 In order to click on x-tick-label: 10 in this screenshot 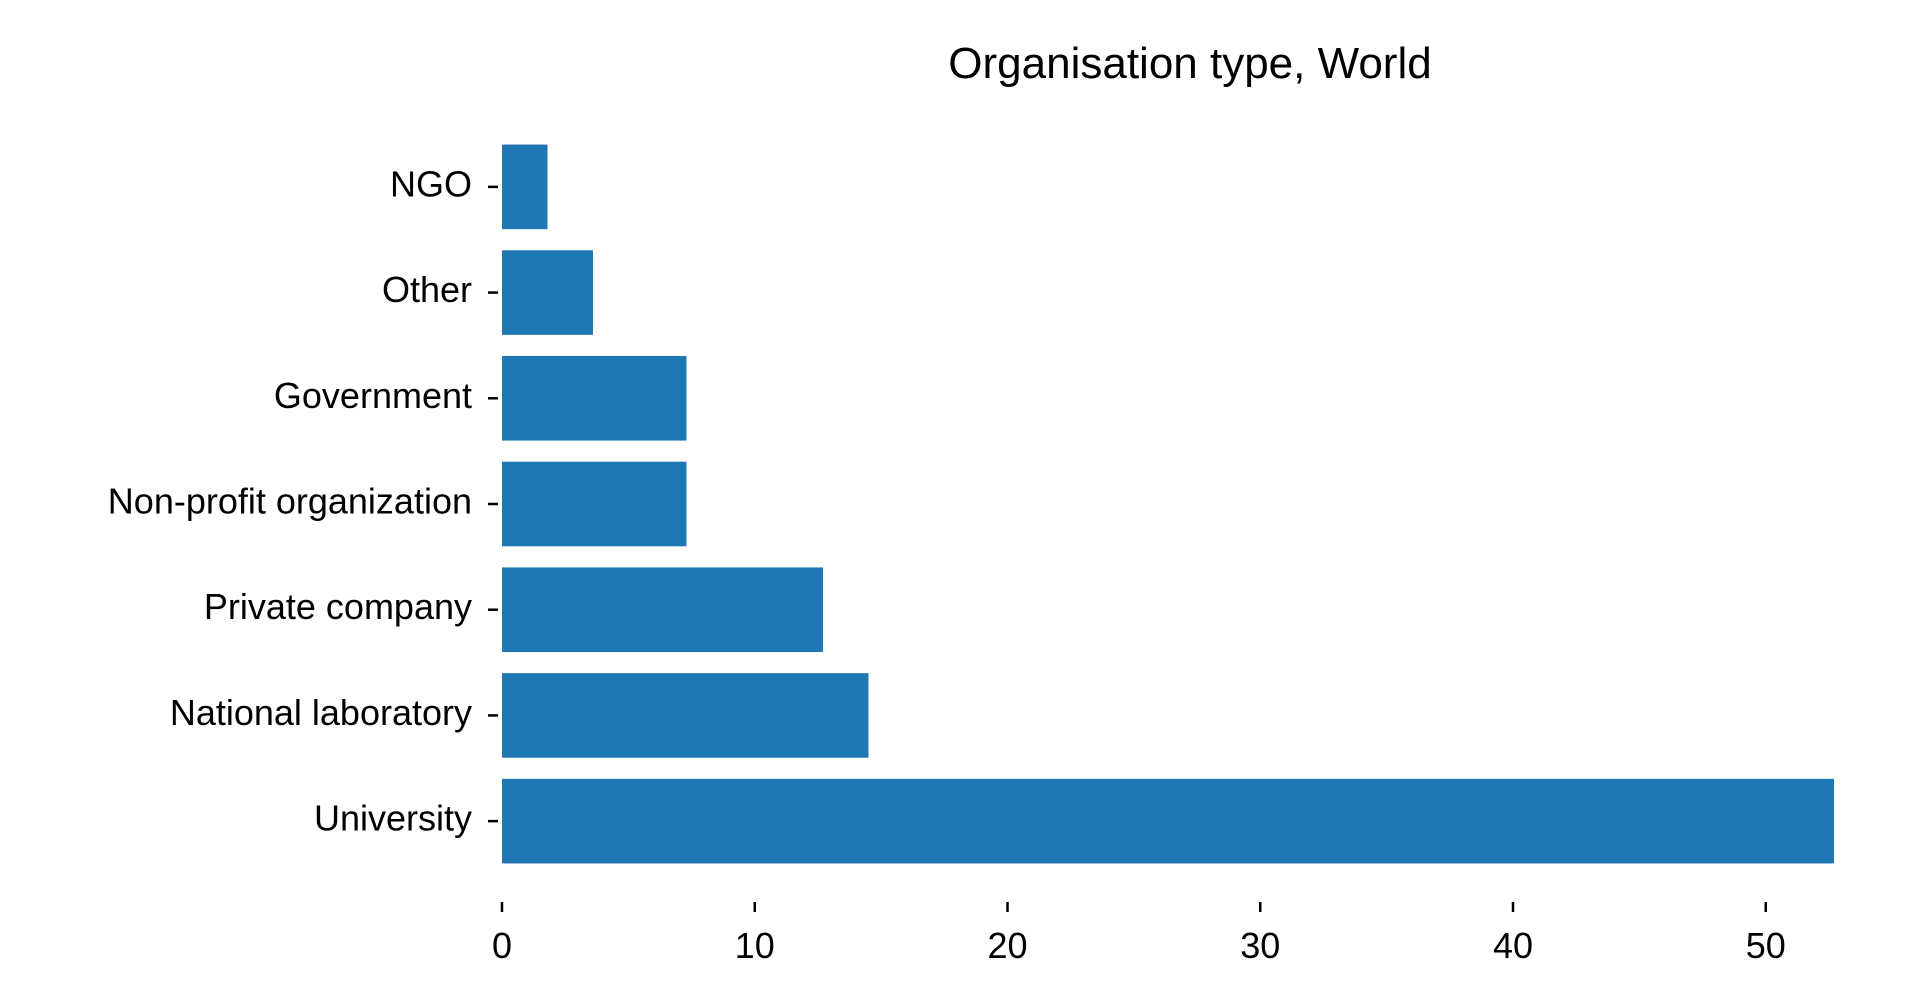, I will do `click(755, 945)`.